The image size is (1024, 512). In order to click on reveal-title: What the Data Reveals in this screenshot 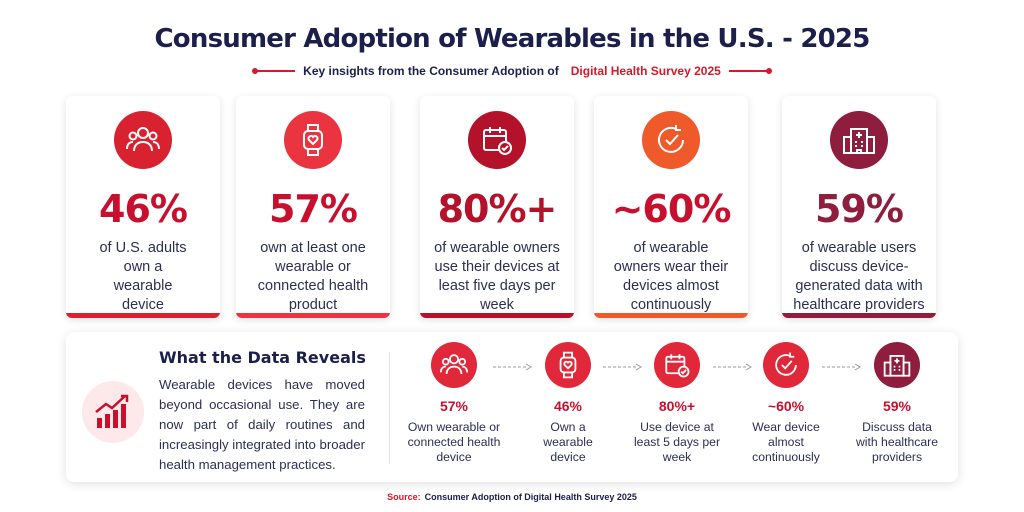, I will do `click(262, 357)`.